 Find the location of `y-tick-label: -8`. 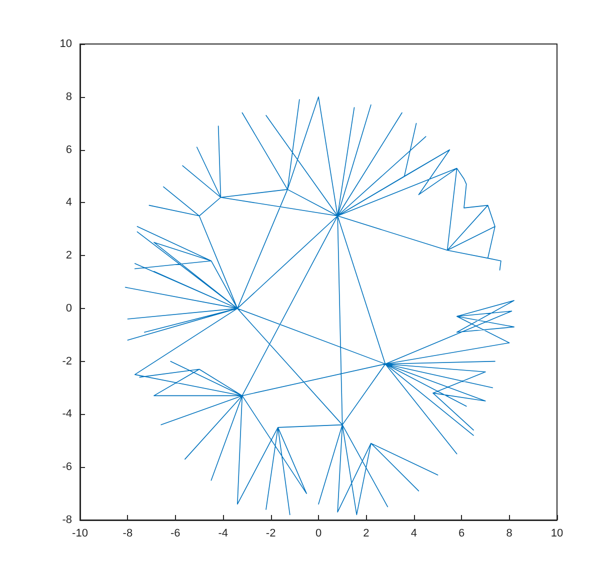

y-tick-label: -8 is located at coordinates (67, 520).